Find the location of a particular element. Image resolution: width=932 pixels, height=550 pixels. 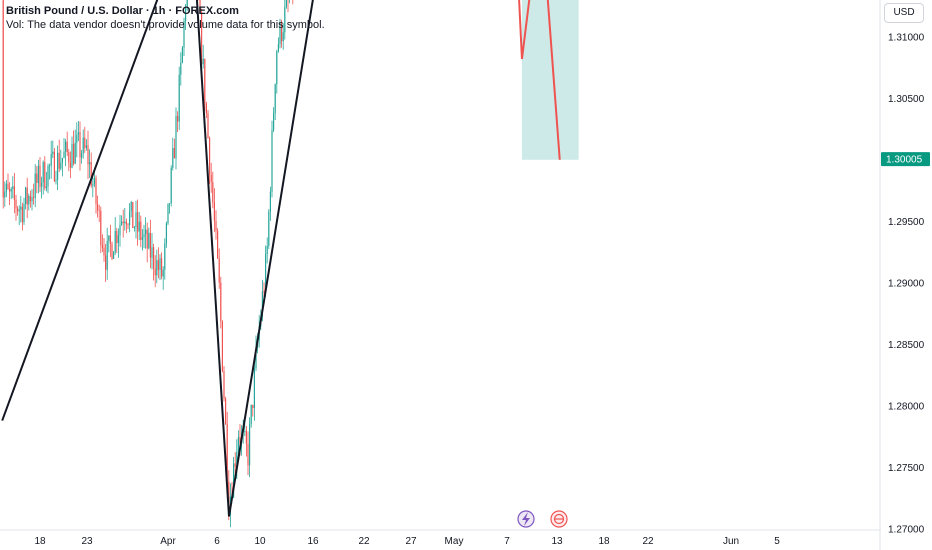

price-tick-label: 1.27500 is located at coordinates (906, 468).